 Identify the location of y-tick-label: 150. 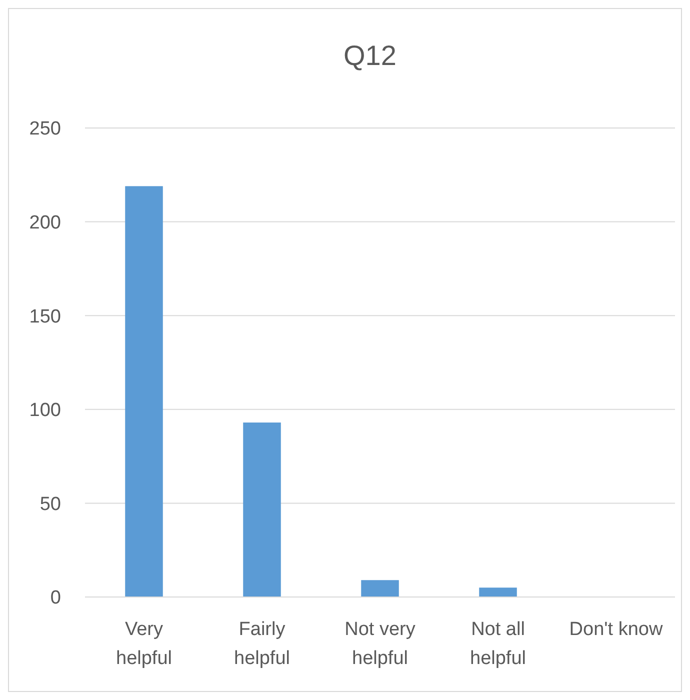
(45, 317).